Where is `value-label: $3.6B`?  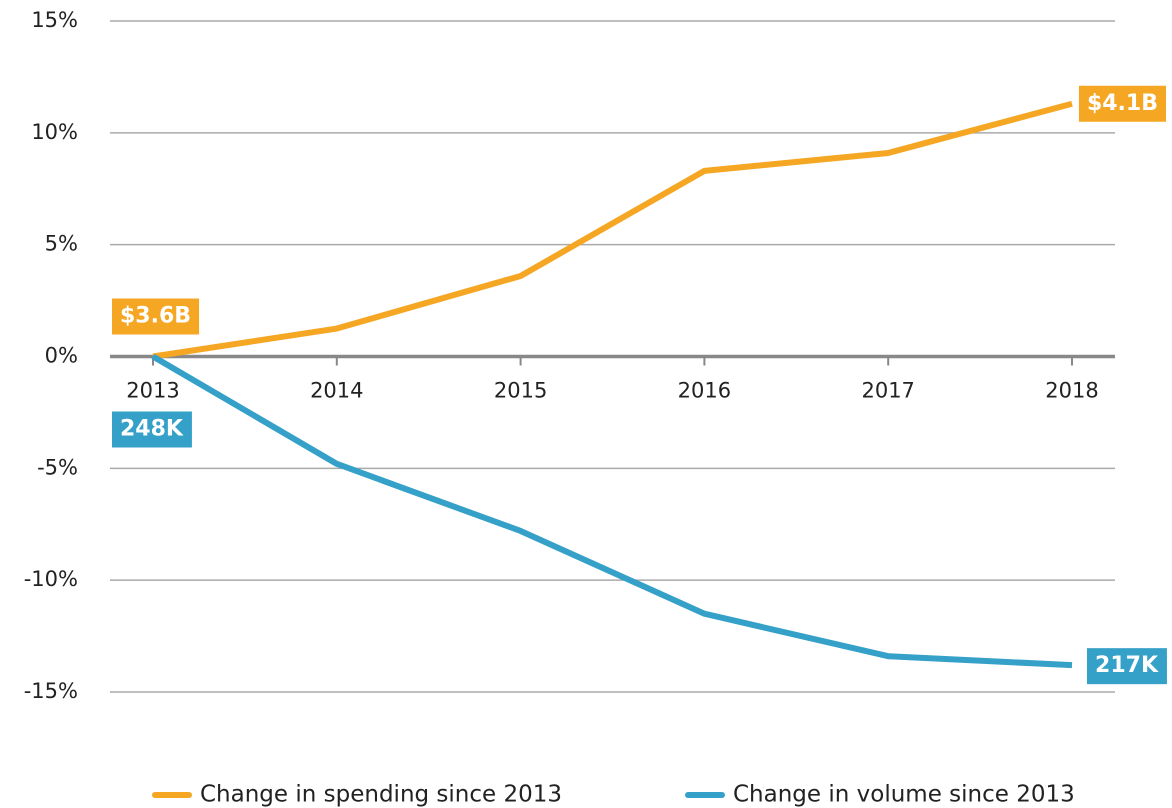
value-label: $3.6B is located at coordinates (156, 316).